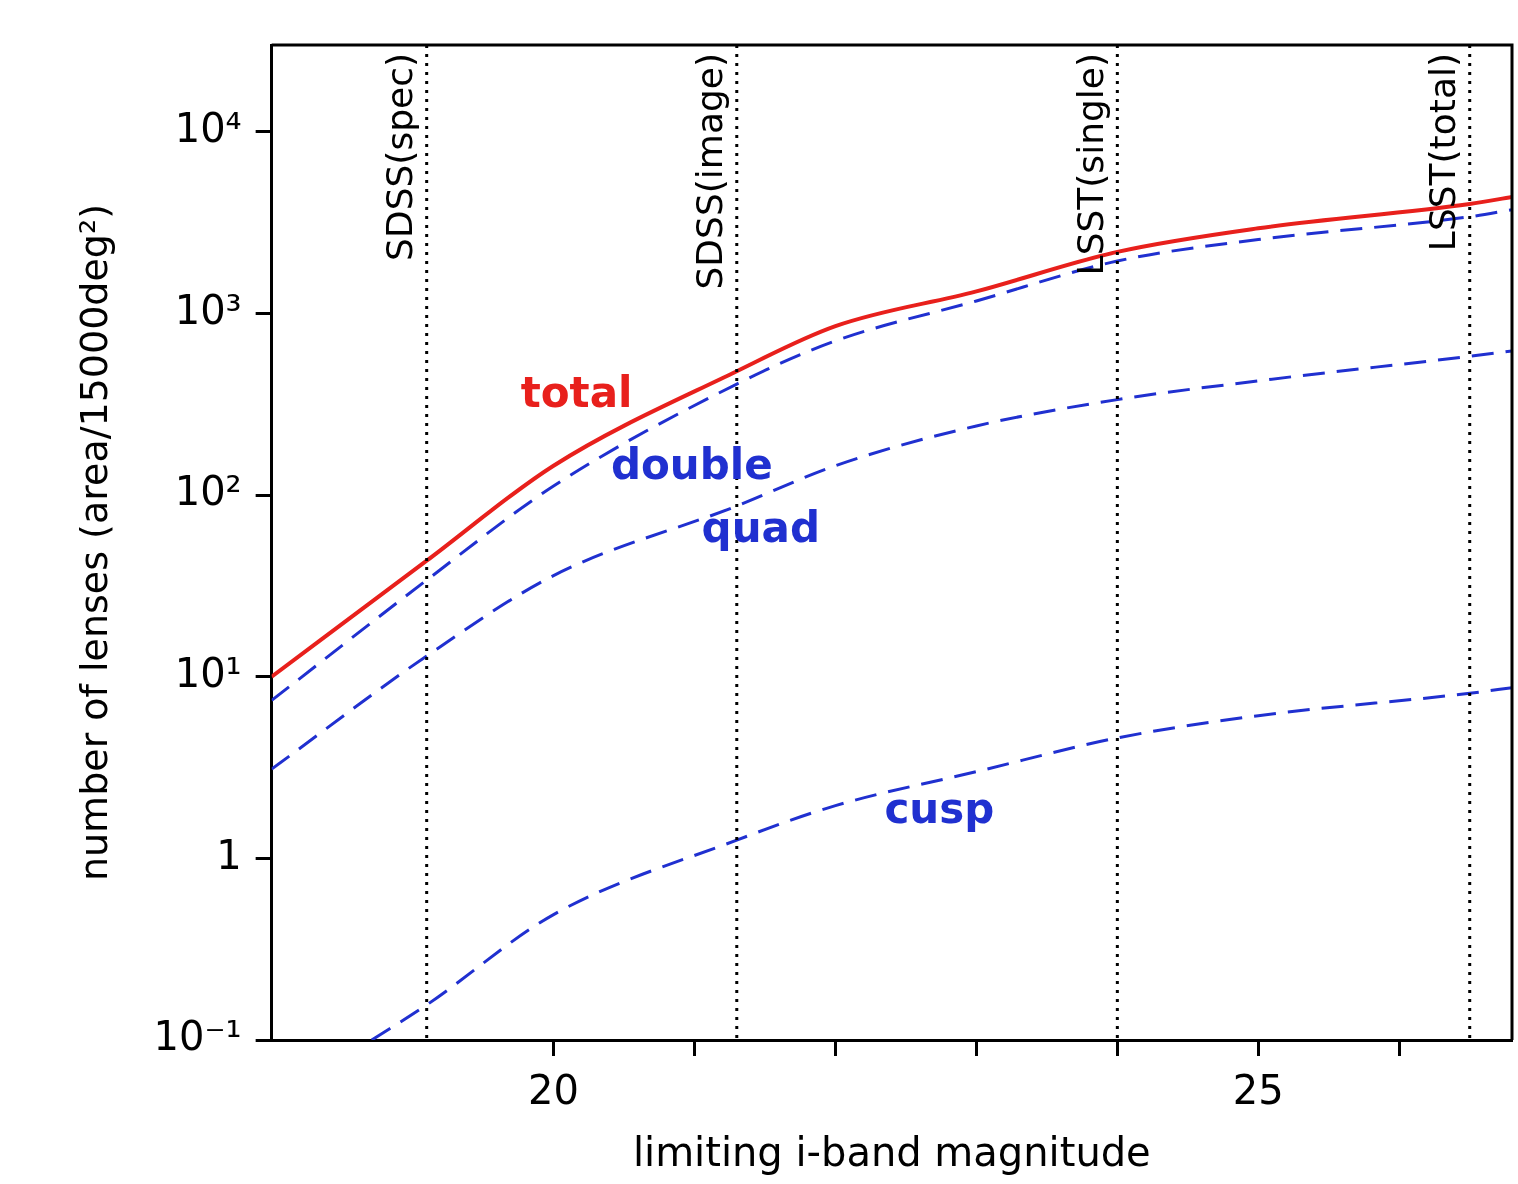 This screenshot has height=1184, width=1518. I want to click on x-tick-label: 25, so click(1258, 1090).